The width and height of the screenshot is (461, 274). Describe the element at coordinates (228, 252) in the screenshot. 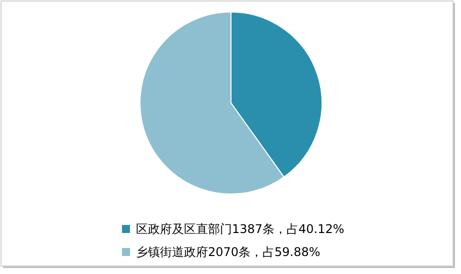

I see `legend-label: 乡镇街道政府2070条，占59.88%` at that location.